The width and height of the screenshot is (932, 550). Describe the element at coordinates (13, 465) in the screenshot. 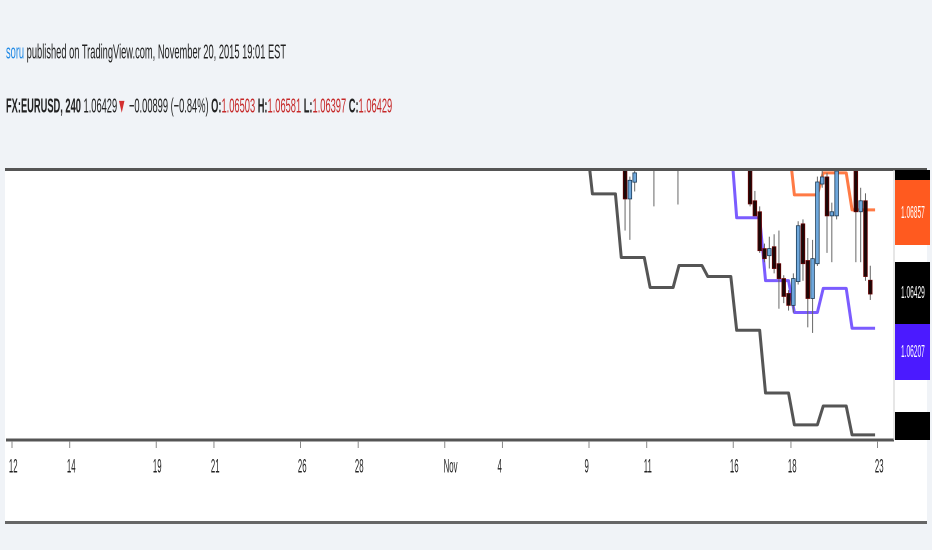

I see `x-tick-label: 12` at that location.